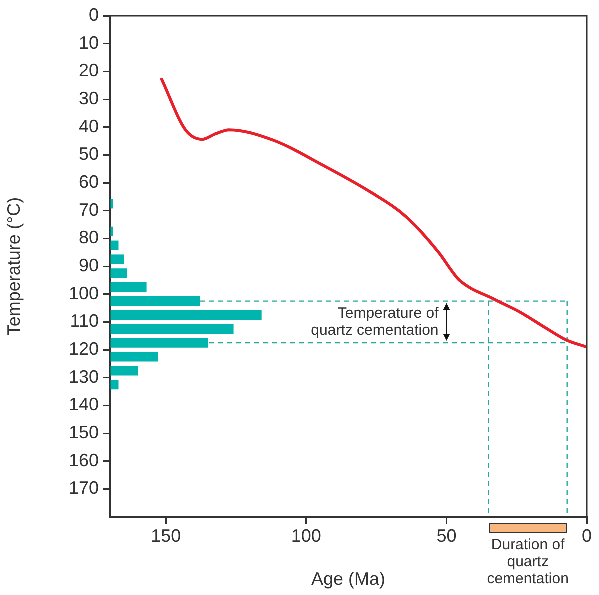 The image size is (599, 595). What do you see at coordinates (83, 488) in the screenshot?
I see `y-tick-label: 170` at bounding box center [83, 488].